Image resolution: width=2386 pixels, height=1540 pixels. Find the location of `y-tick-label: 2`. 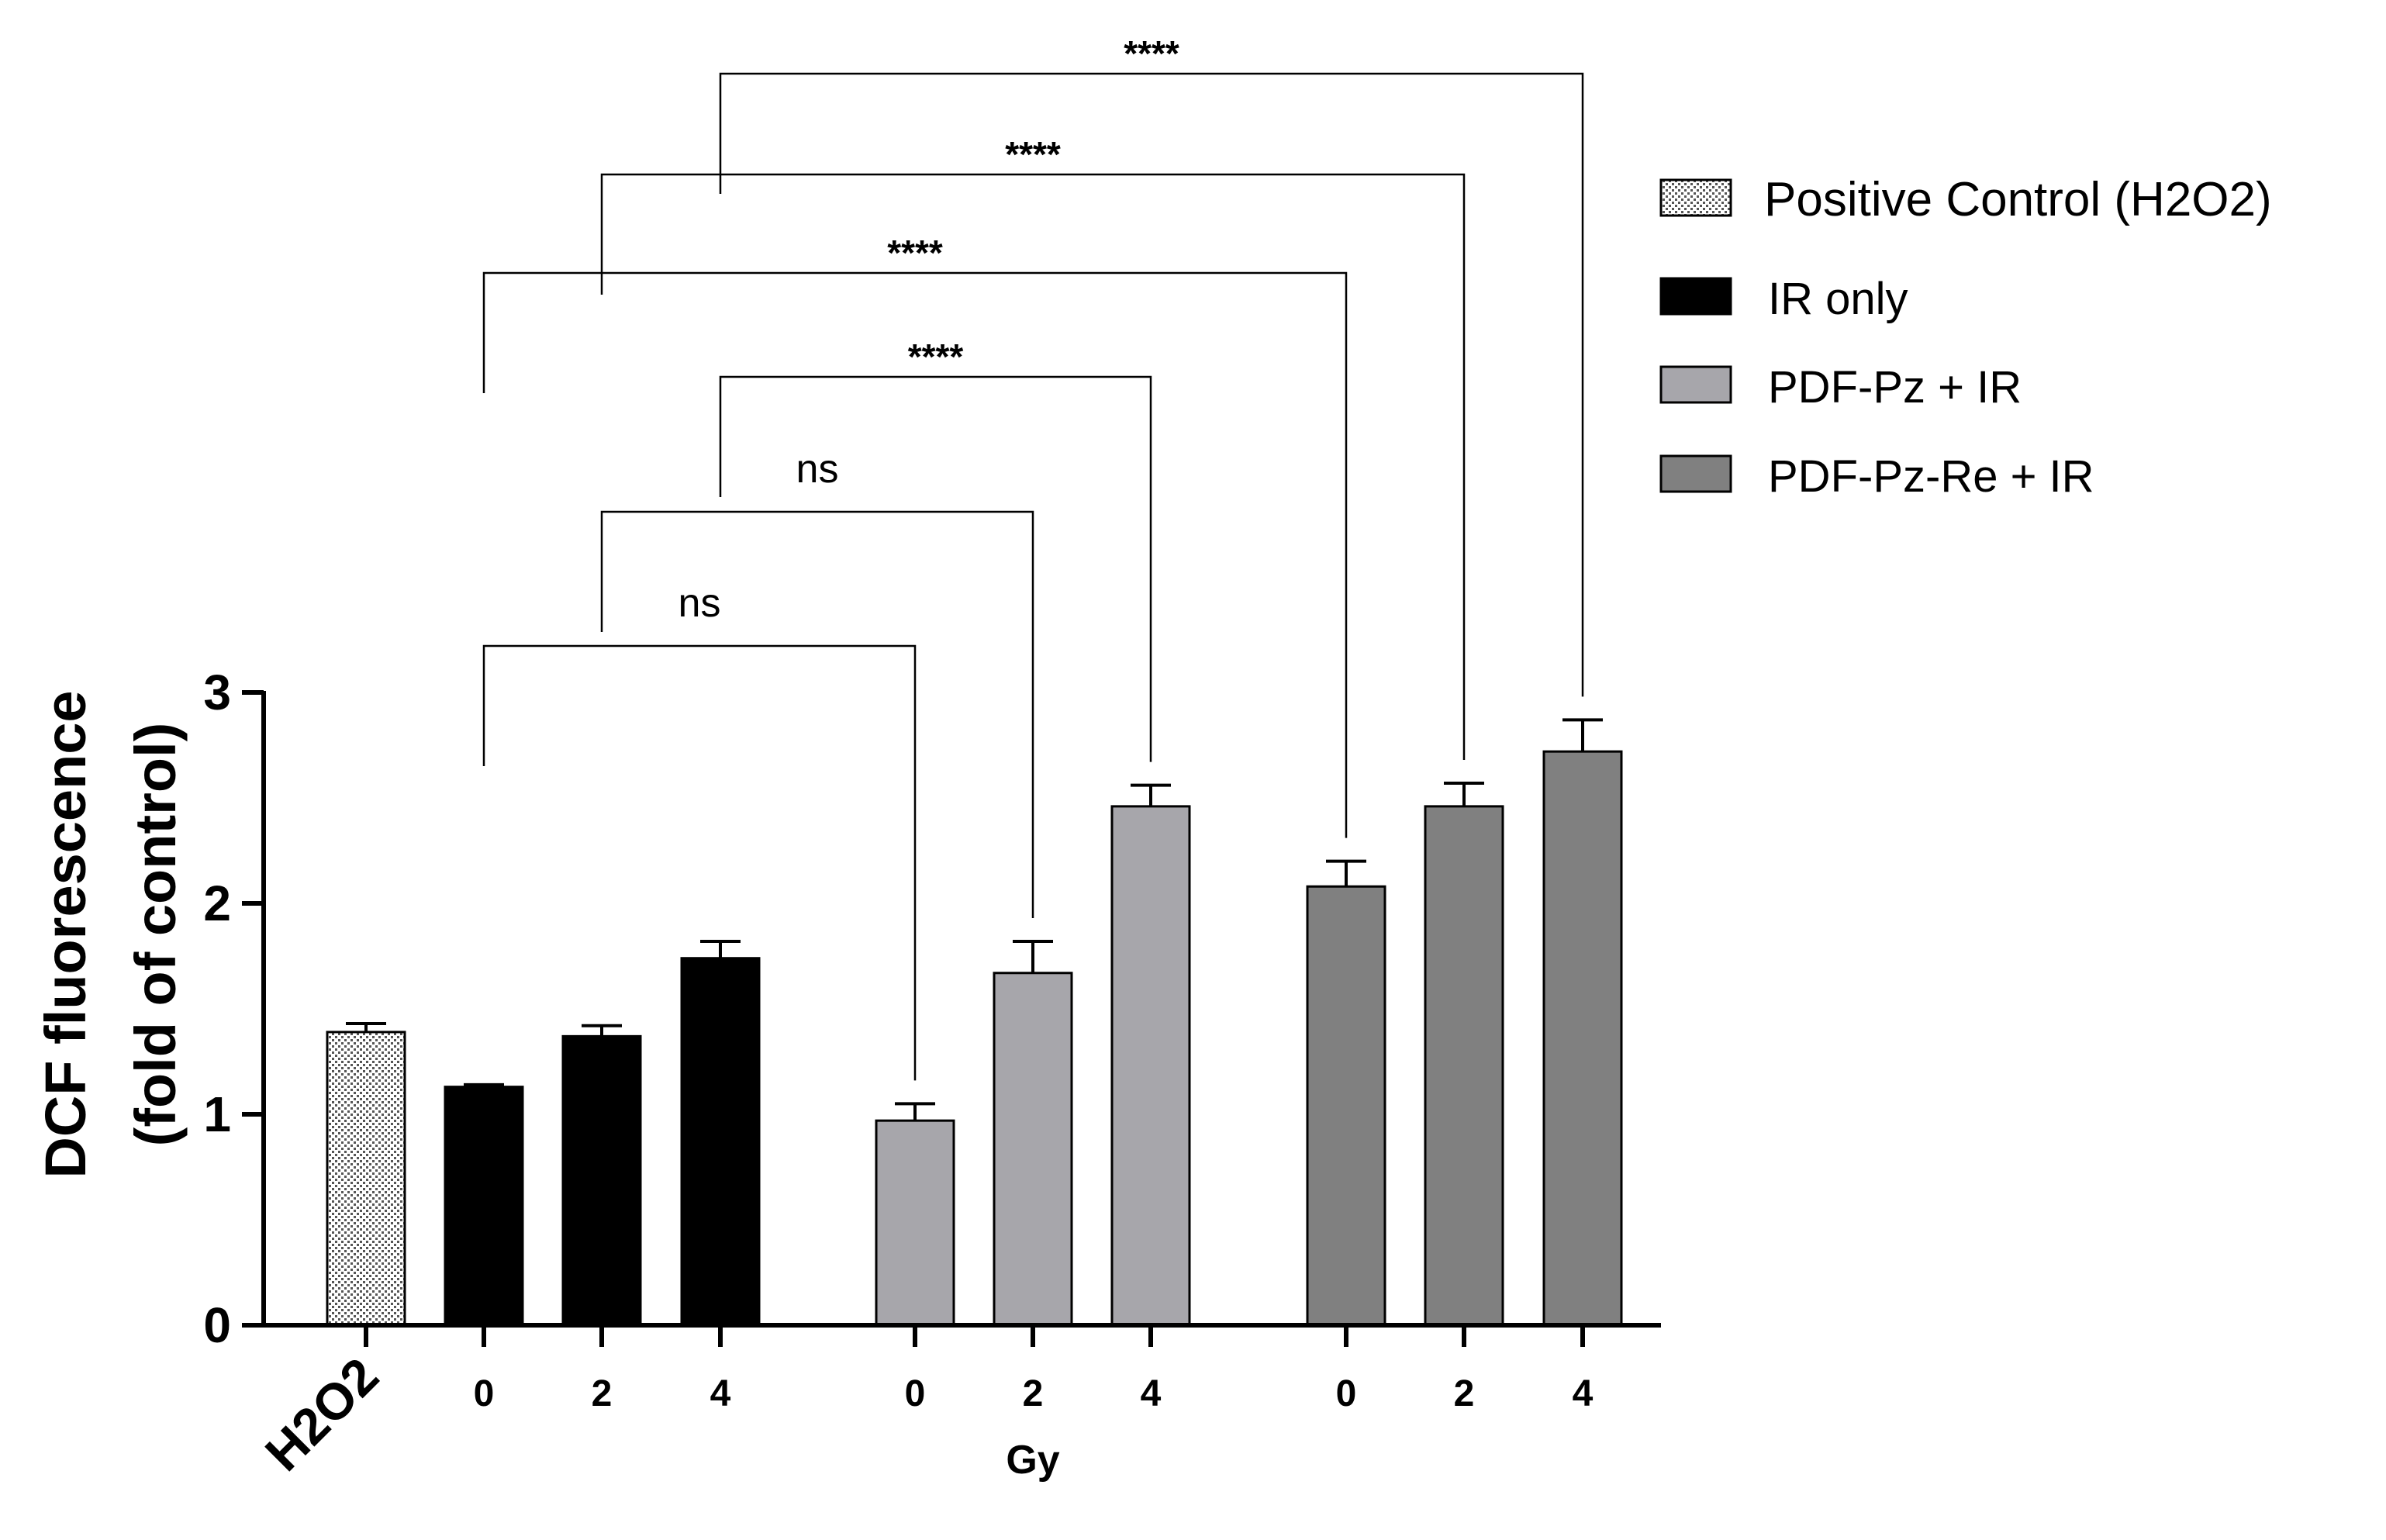

y-tick-label: 2 is located at coordinates (217, 903).